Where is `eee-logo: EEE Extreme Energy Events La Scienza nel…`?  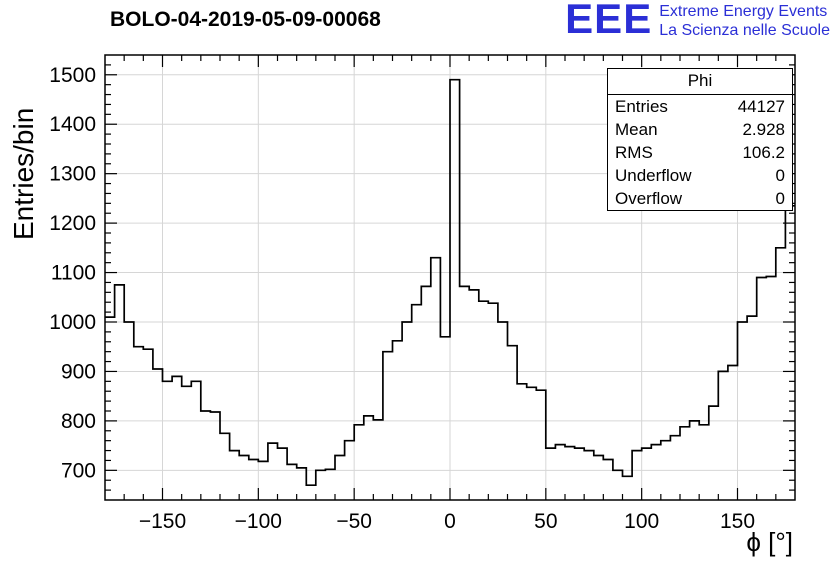 eee-logo: EEE Extreme Energy Events La Scienza nel… is located at coordinates (697, 21).